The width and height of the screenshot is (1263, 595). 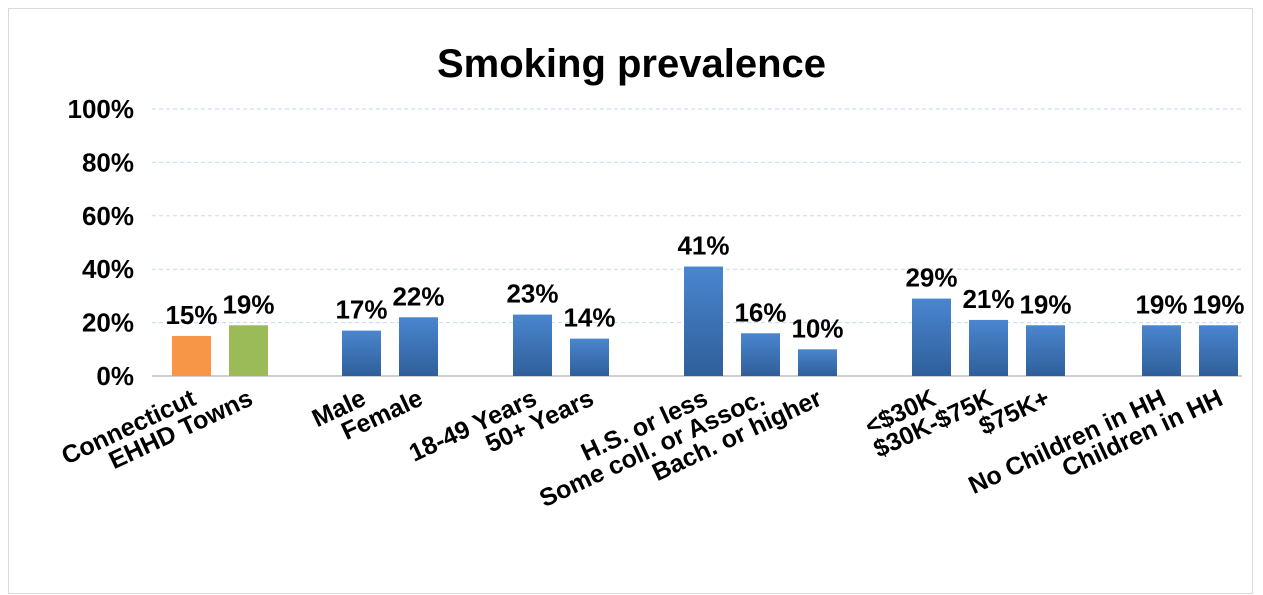 I want to click on data-label: 23%, so click(x=532, y=294).